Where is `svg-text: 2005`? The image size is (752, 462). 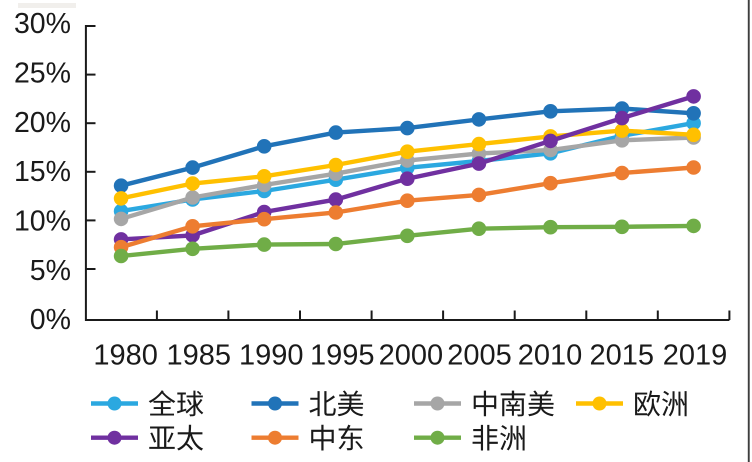 svg-text: 2005 is located at coordinates (479, 355).